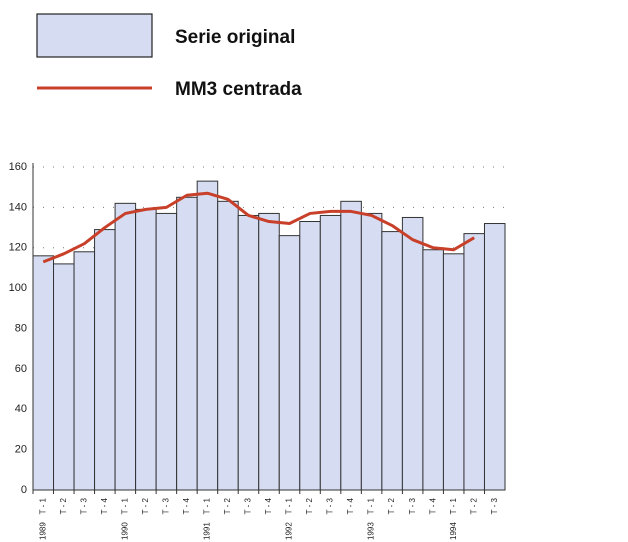 Image resolution: width=628 pixels, height=542 pixels. I want to click on y-tick-label: 140, so click(18, 207).